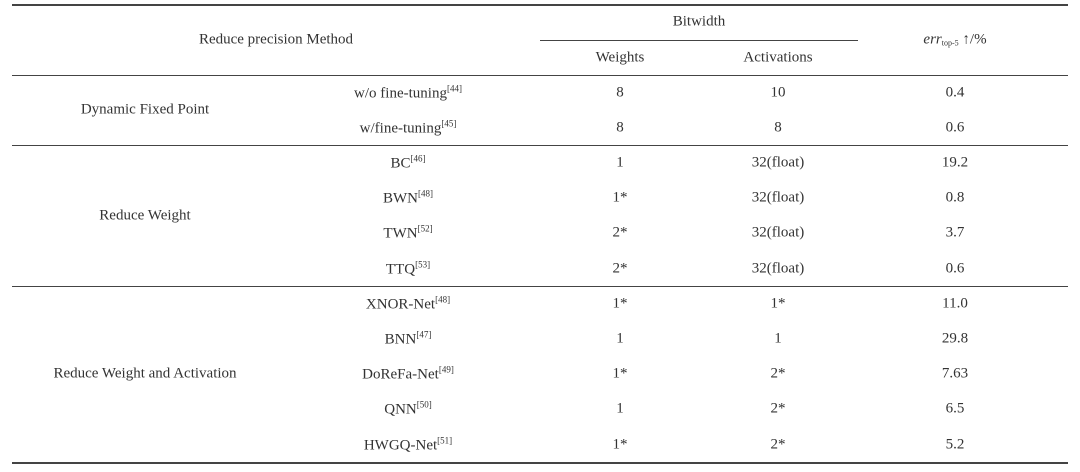 This screenshot has width=1080, height=472. What do you see at coordinates (400, 233) in the screenshot?
I see `method-name: TWN` at bounding box center [400, 233].